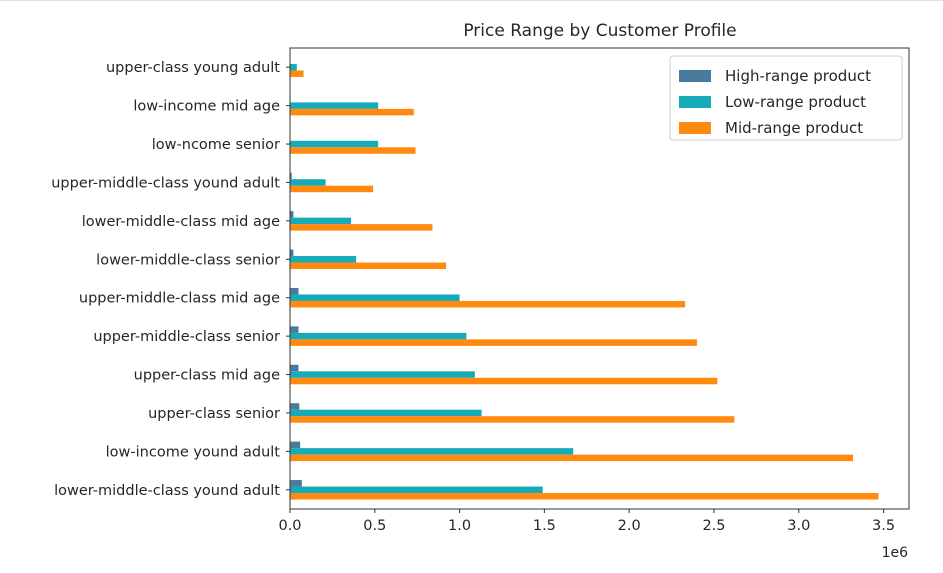 The height and width of the screenshot is (573, 943). Describe the element at coordinates (798, 526) in the screenshot. I see `x-tick-label: 3.0` at that location.